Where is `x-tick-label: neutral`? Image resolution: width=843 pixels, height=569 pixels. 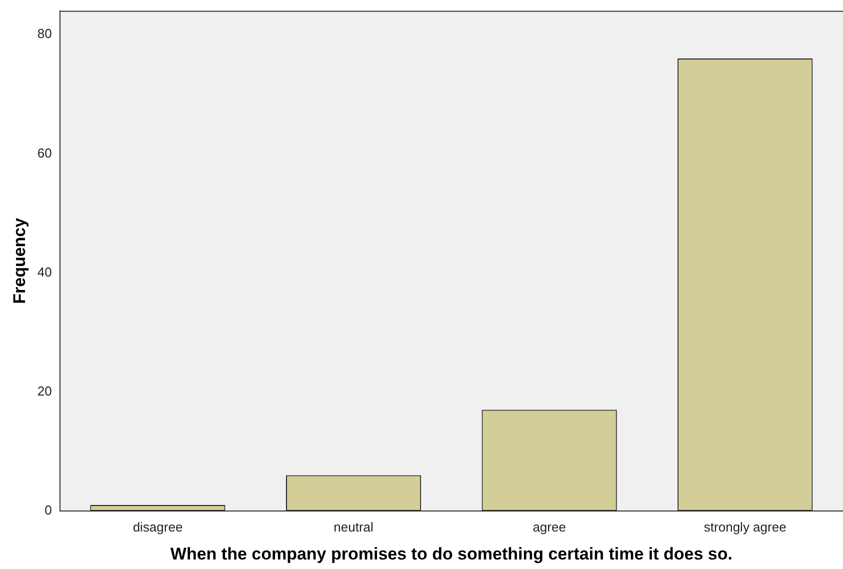 x-tick-label: neutral is located at coordinates (354, 526).